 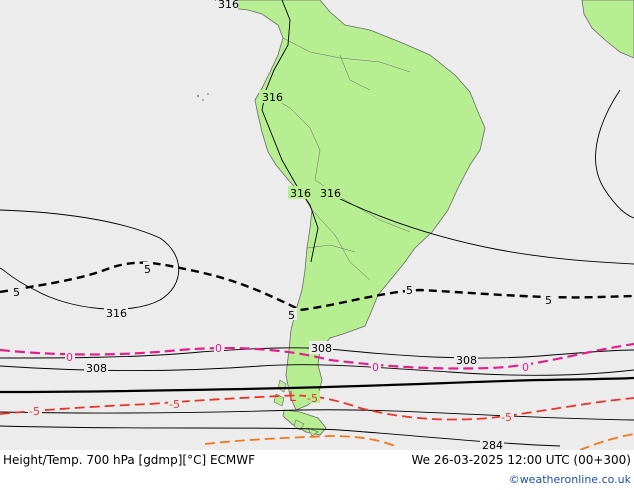 I want to click on valid-time: We 26-03-2025 12:00 UTC (00+300), so click(x=521, y=460).